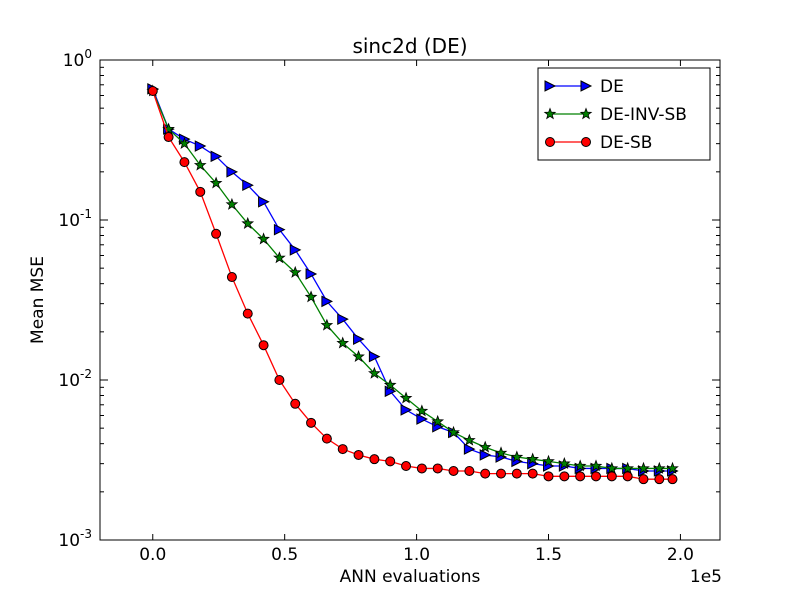 Image resolution: width=800 pixels, height=600 pixels. What do you see at coordinates (409, 46) in the screenshot?
I see `chart-title: sinc2d (DE)` at bounding box center [409, 46].